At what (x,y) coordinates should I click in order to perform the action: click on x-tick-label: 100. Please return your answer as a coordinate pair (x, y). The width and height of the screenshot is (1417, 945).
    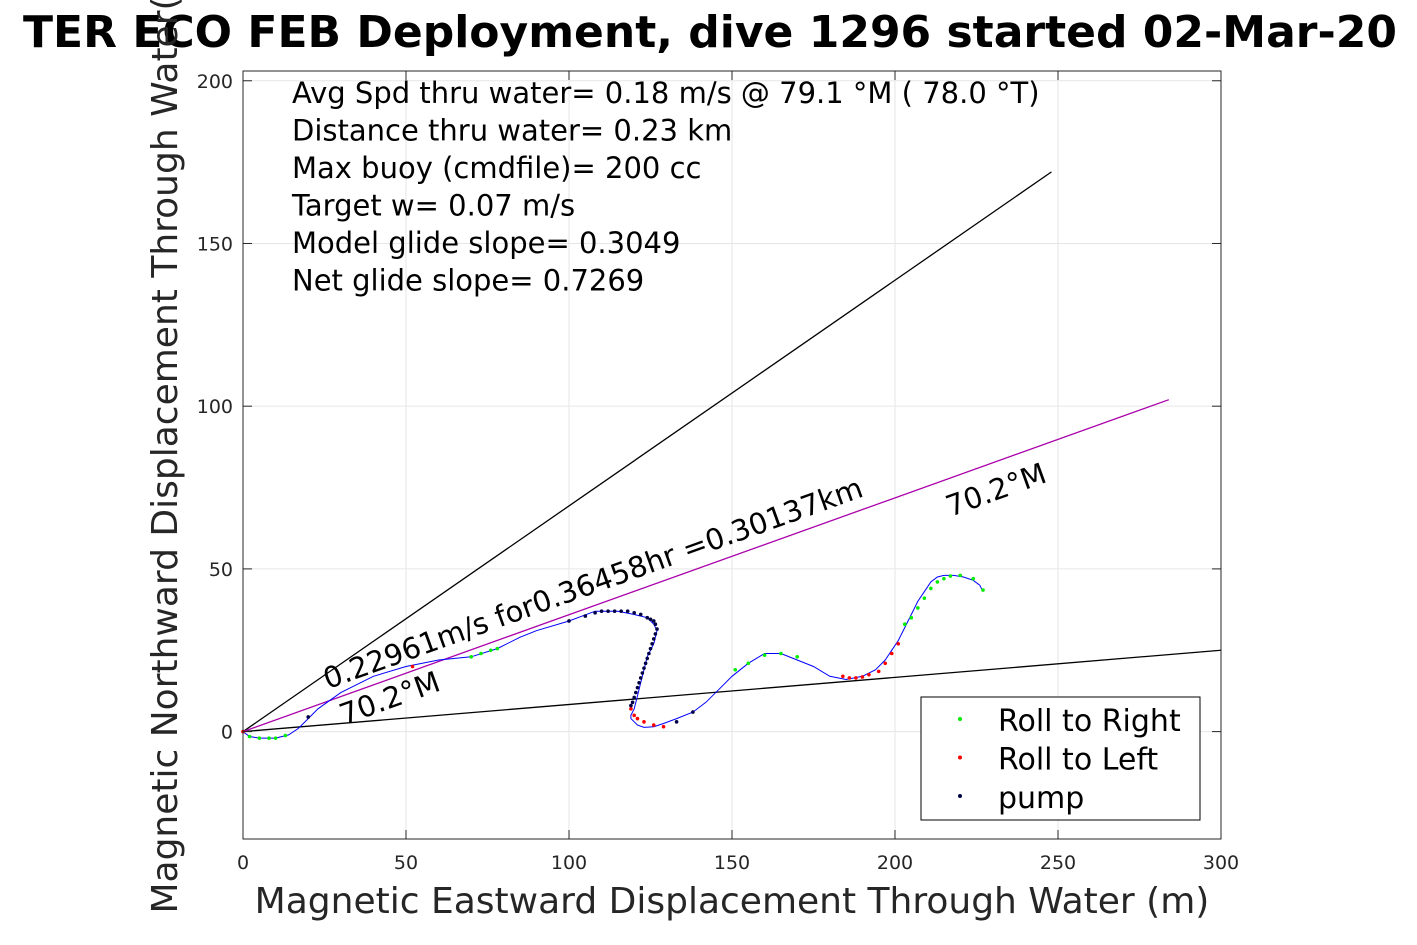
    Looking at the image, I should click on (569, 863).